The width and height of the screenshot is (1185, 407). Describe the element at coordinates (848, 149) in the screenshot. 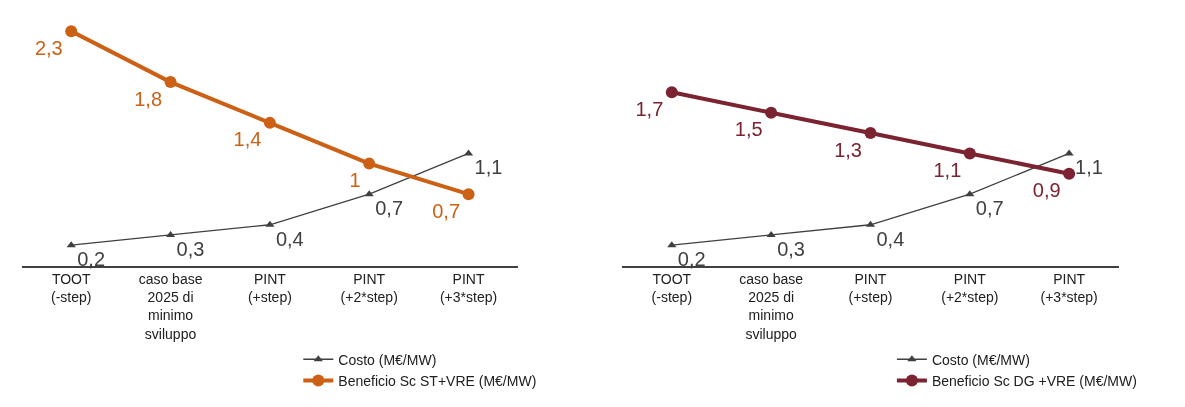

I see `data-label: 1,3` at that location.